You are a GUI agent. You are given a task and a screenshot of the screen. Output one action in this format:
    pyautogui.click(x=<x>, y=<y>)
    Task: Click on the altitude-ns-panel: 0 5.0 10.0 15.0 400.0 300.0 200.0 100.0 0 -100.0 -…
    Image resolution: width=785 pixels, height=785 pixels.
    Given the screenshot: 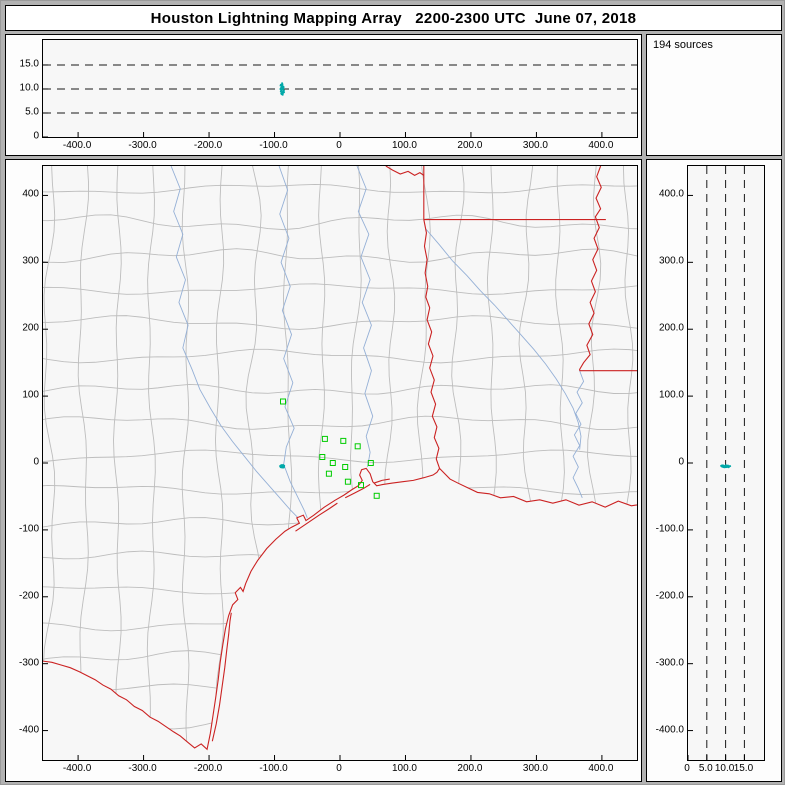 What is the action you would take?
    pyautogui.click(x=714, y=470)
    